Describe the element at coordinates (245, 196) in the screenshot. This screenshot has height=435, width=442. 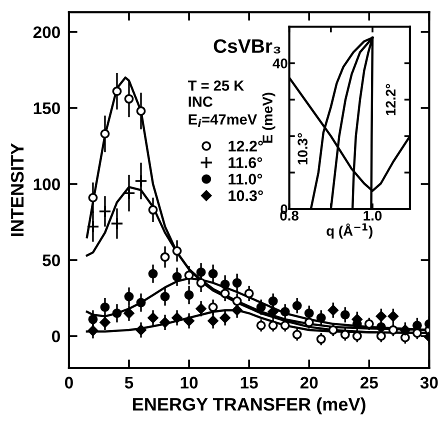
I see `legend-label: 10.3°` at that location.